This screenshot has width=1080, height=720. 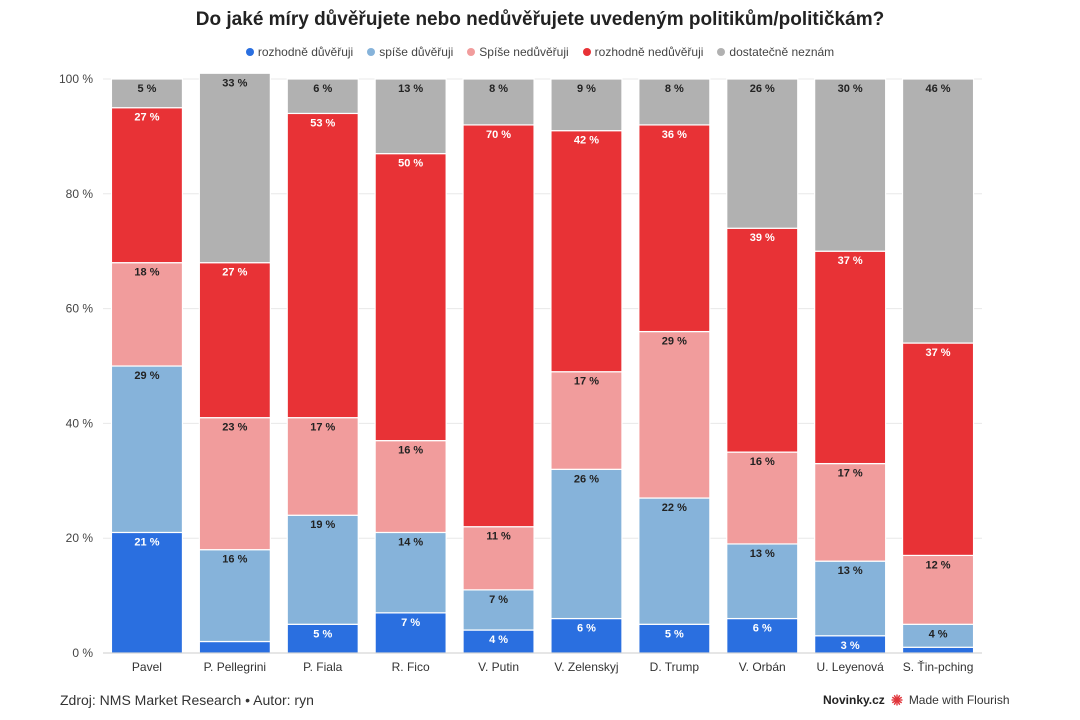 What do you see at coordinates (649, 52) in the screenshot?
I see `legend-label: rozhodně nedůvěřuji` at bounding box center [649, 52].